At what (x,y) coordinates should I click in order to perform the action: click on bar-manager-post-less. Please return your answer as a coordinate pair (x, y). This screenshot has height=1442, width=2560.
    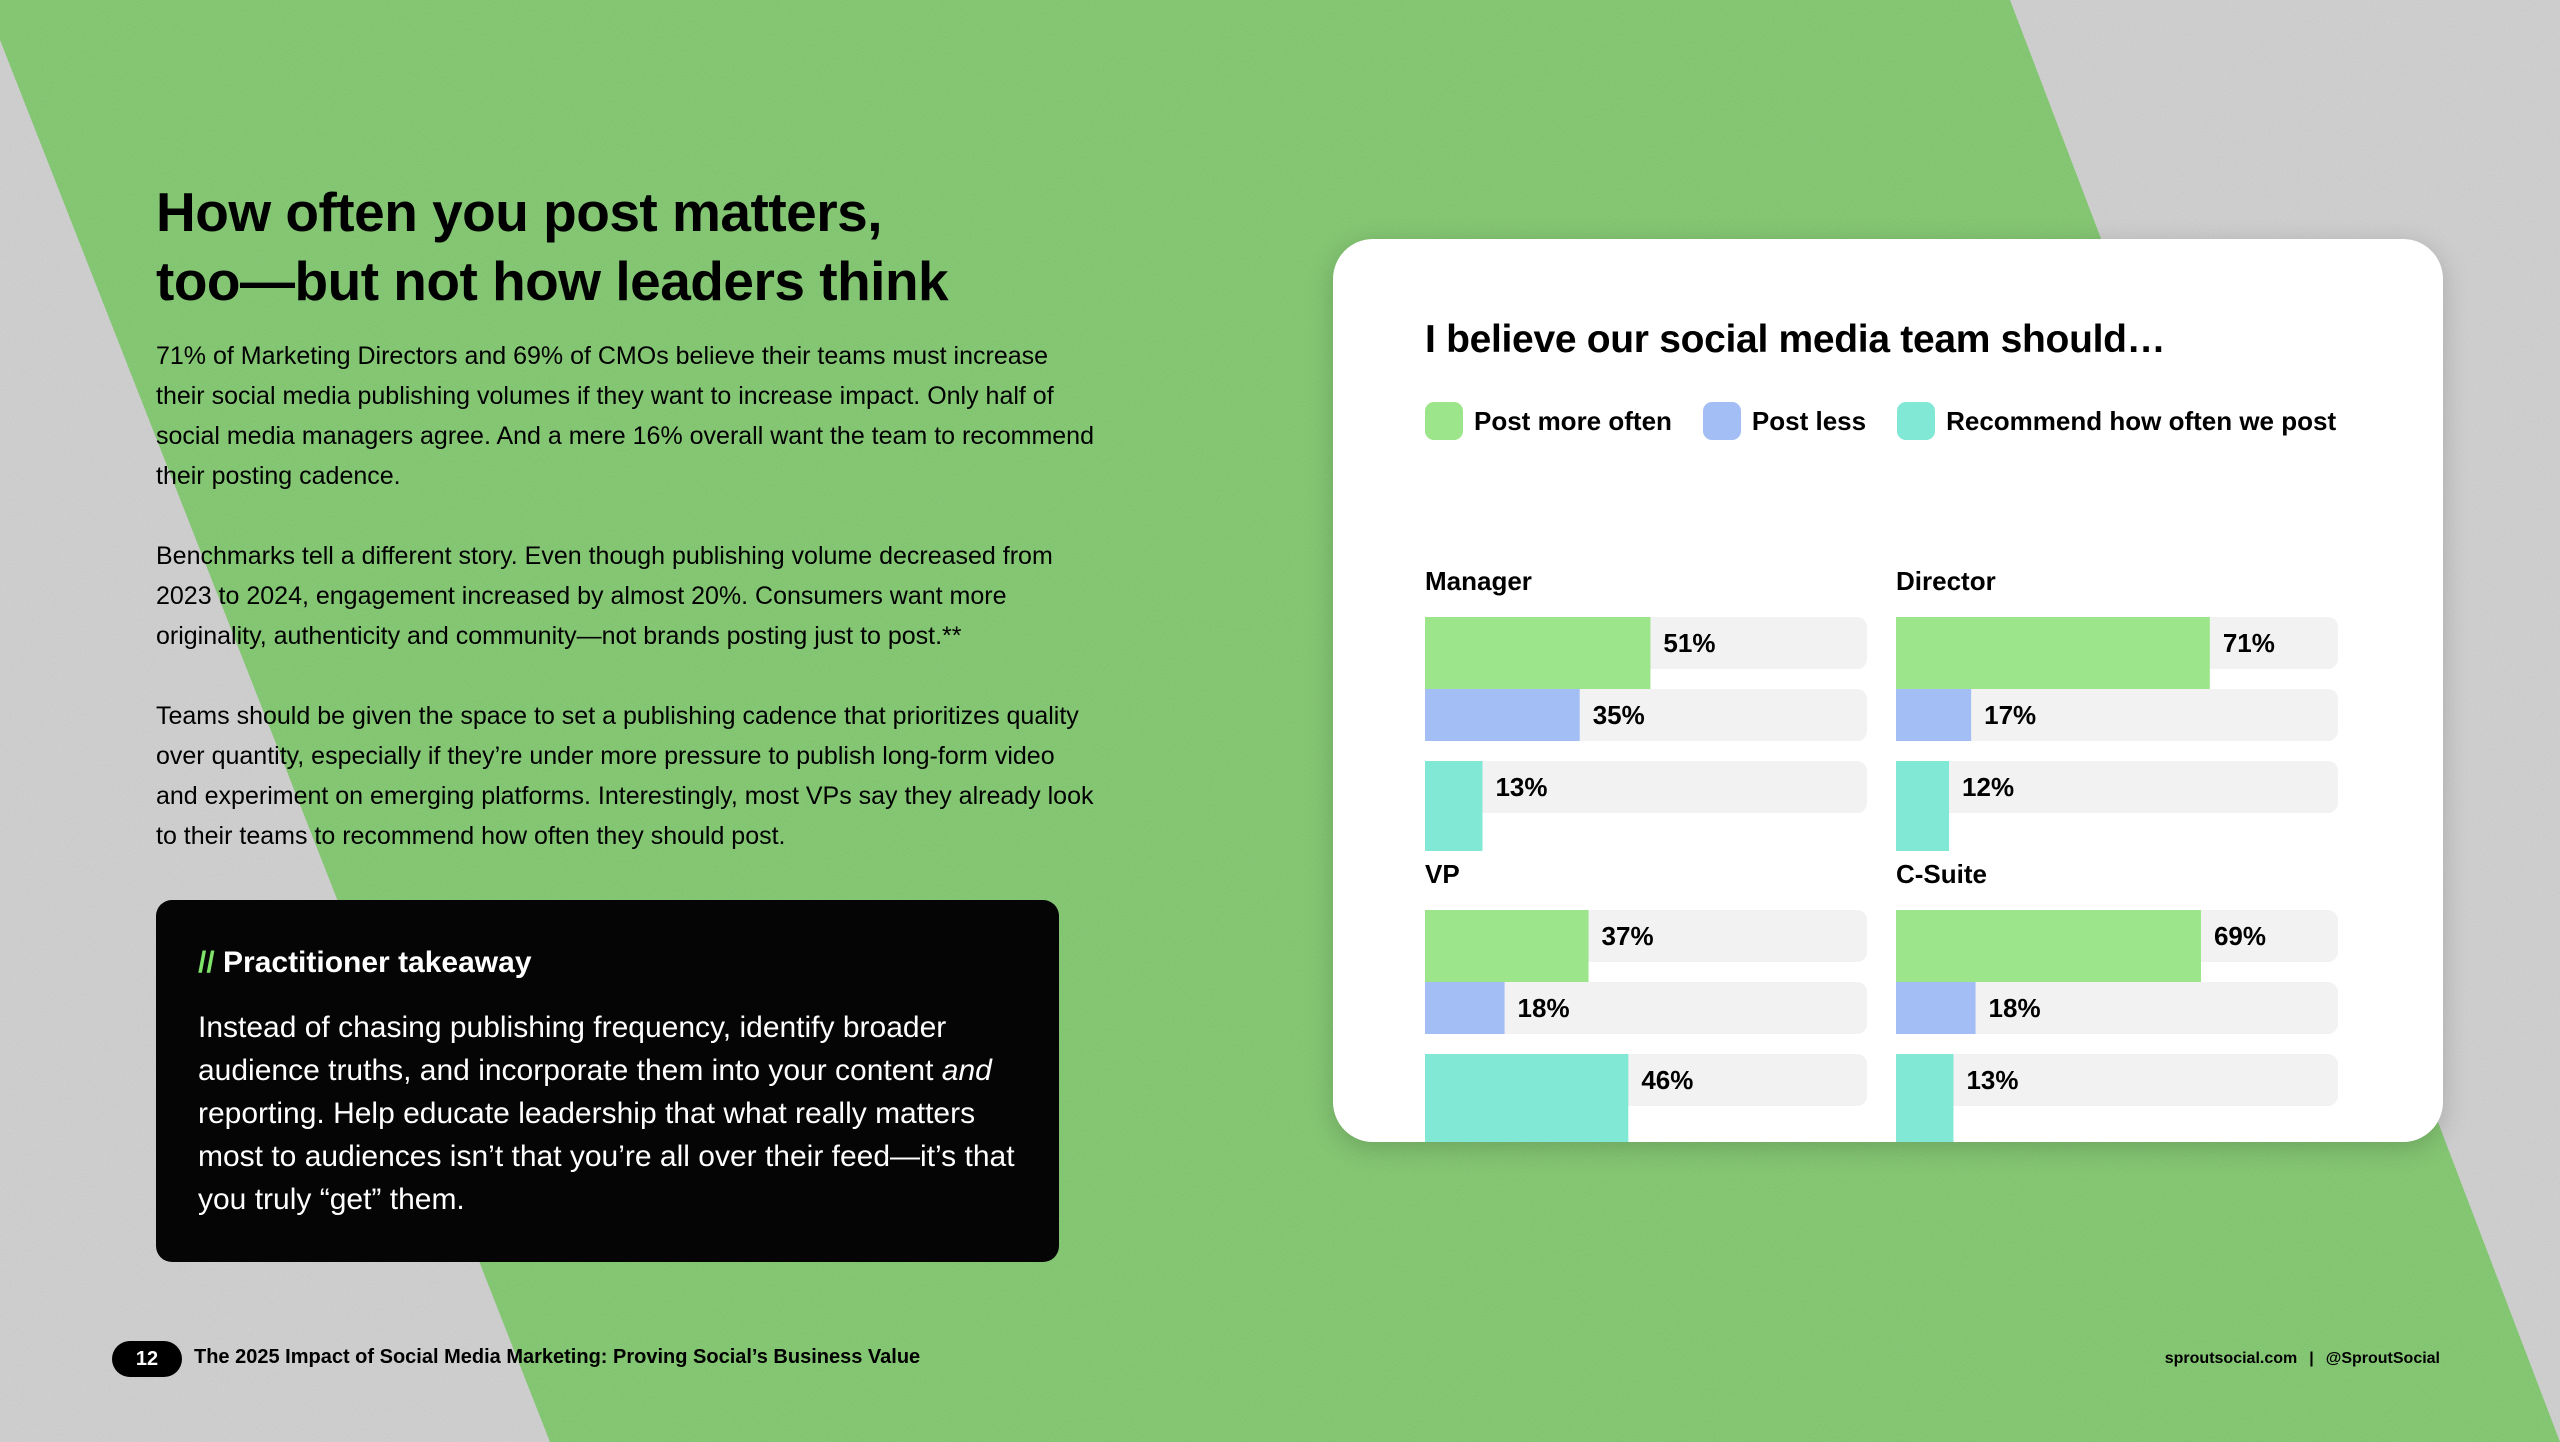
    Looking at the image, I should click on (1502, 715).